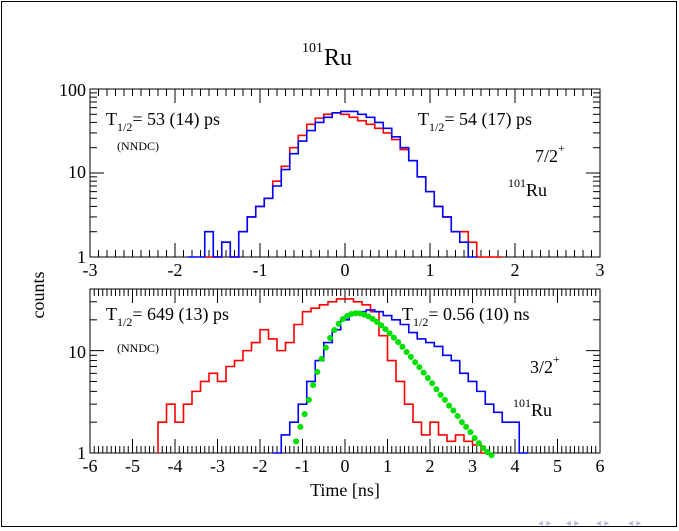 This screenshot has width=679, height=531. I want to click on x-tick-label: -5, so click(132, 466).